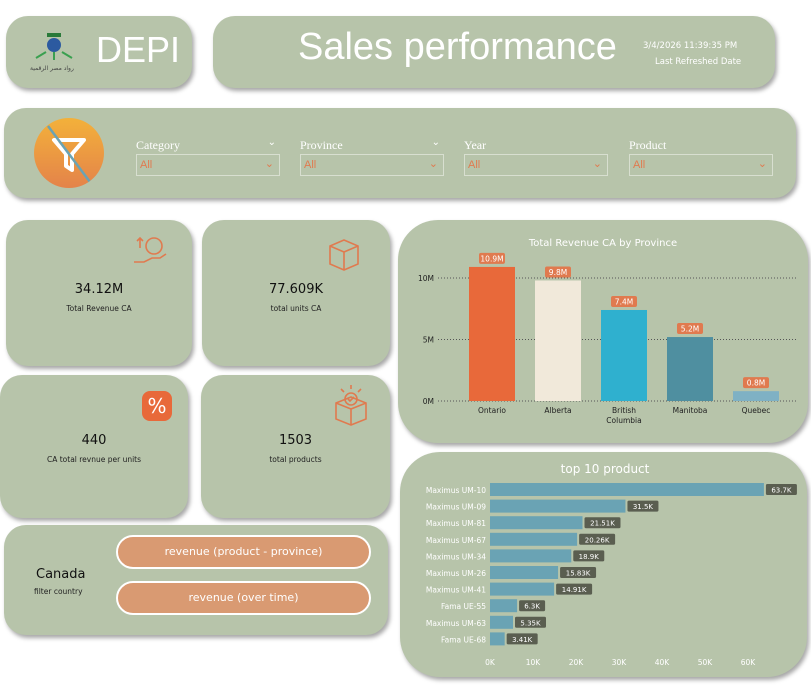 The width and height of the screenshot is (811, 691). I want to click on category-slicer: Category ⌄ All ⌄, so click(208, 156).